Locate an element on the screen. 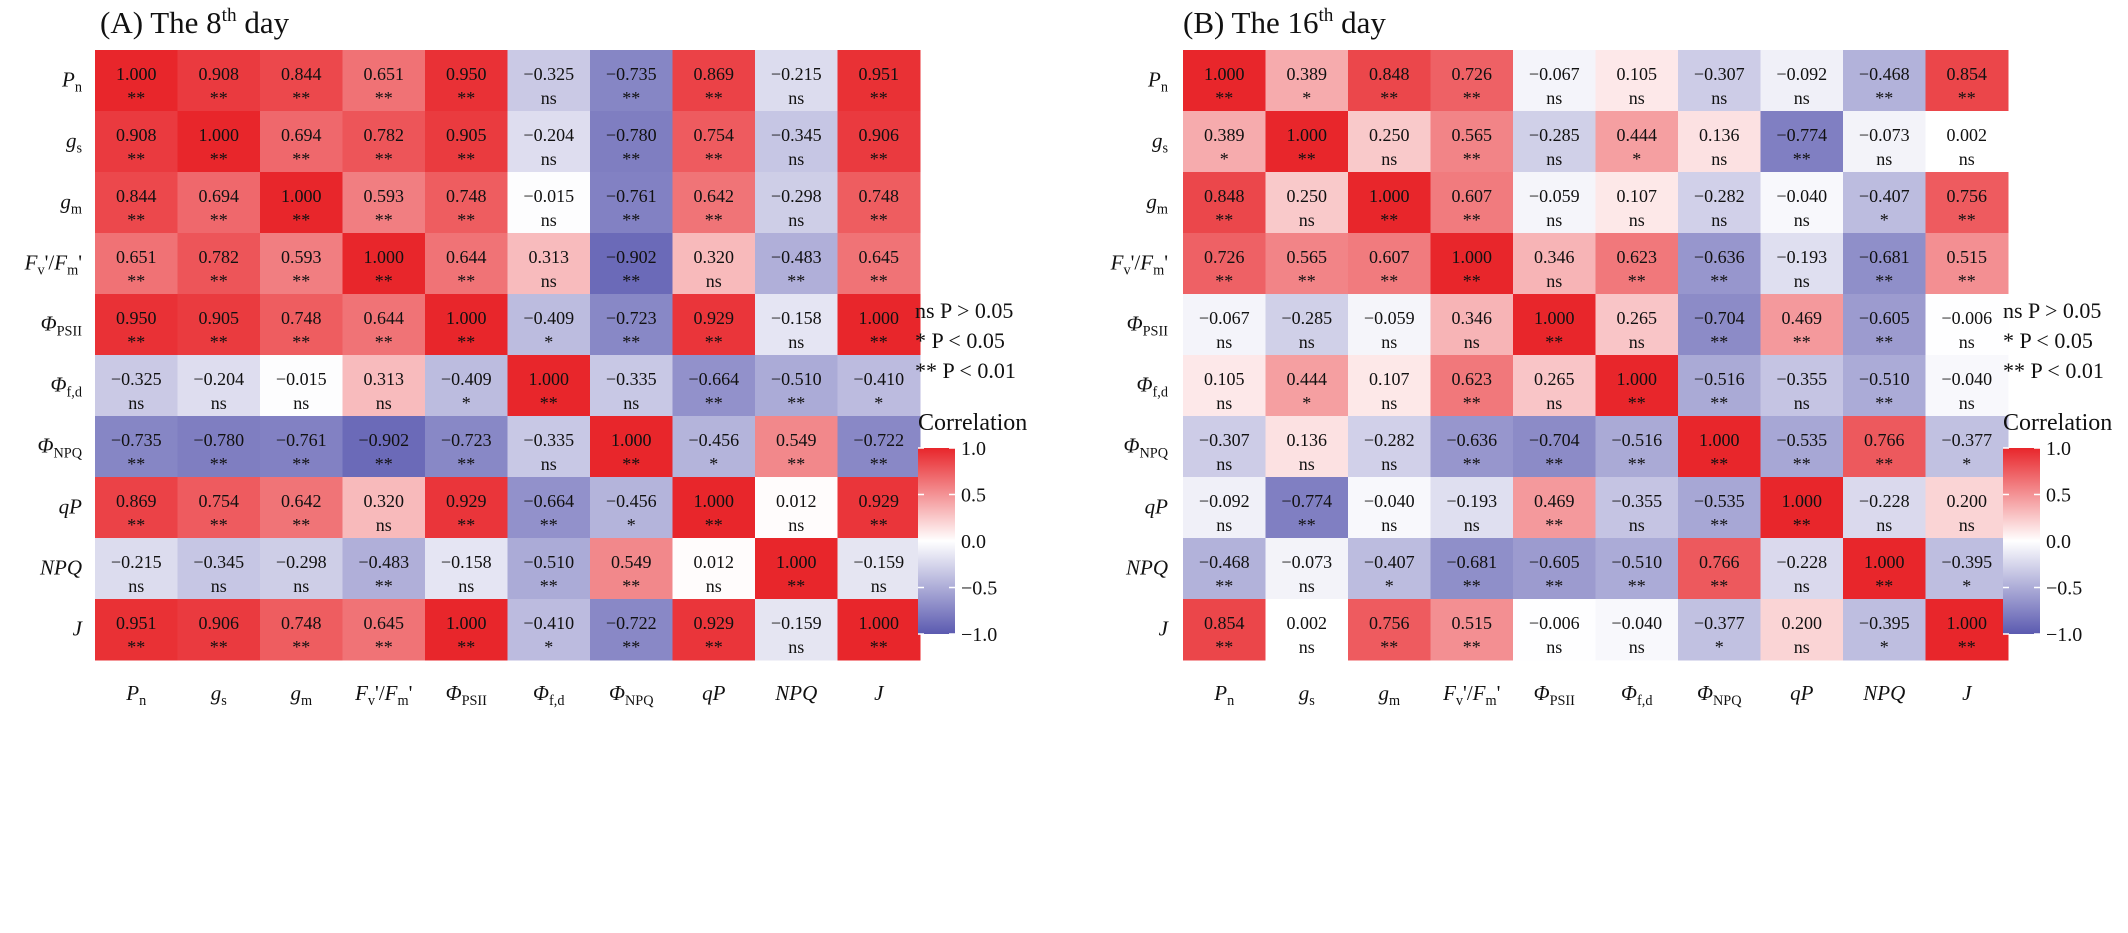  cell-value-label: 0.565 is located at coordinates (1472, 135).